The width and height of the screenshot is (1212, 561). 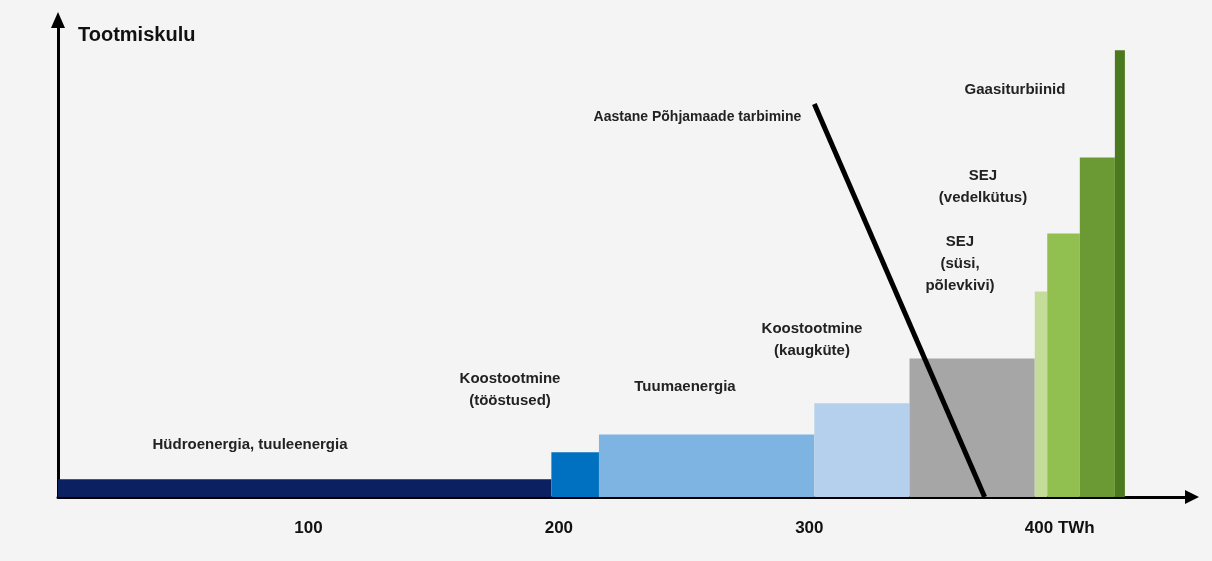 I want to click on x-tick-label: 200, so click(x=559, y=527).